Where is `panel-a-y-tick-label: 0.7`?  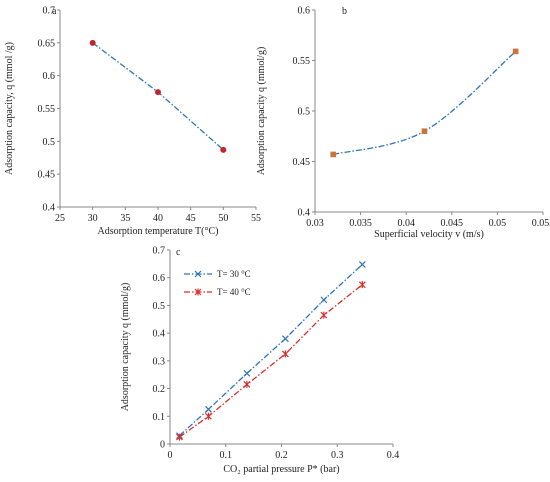
panel-a-y-tick-label: 0.7 is located at coordinates (49, 11).